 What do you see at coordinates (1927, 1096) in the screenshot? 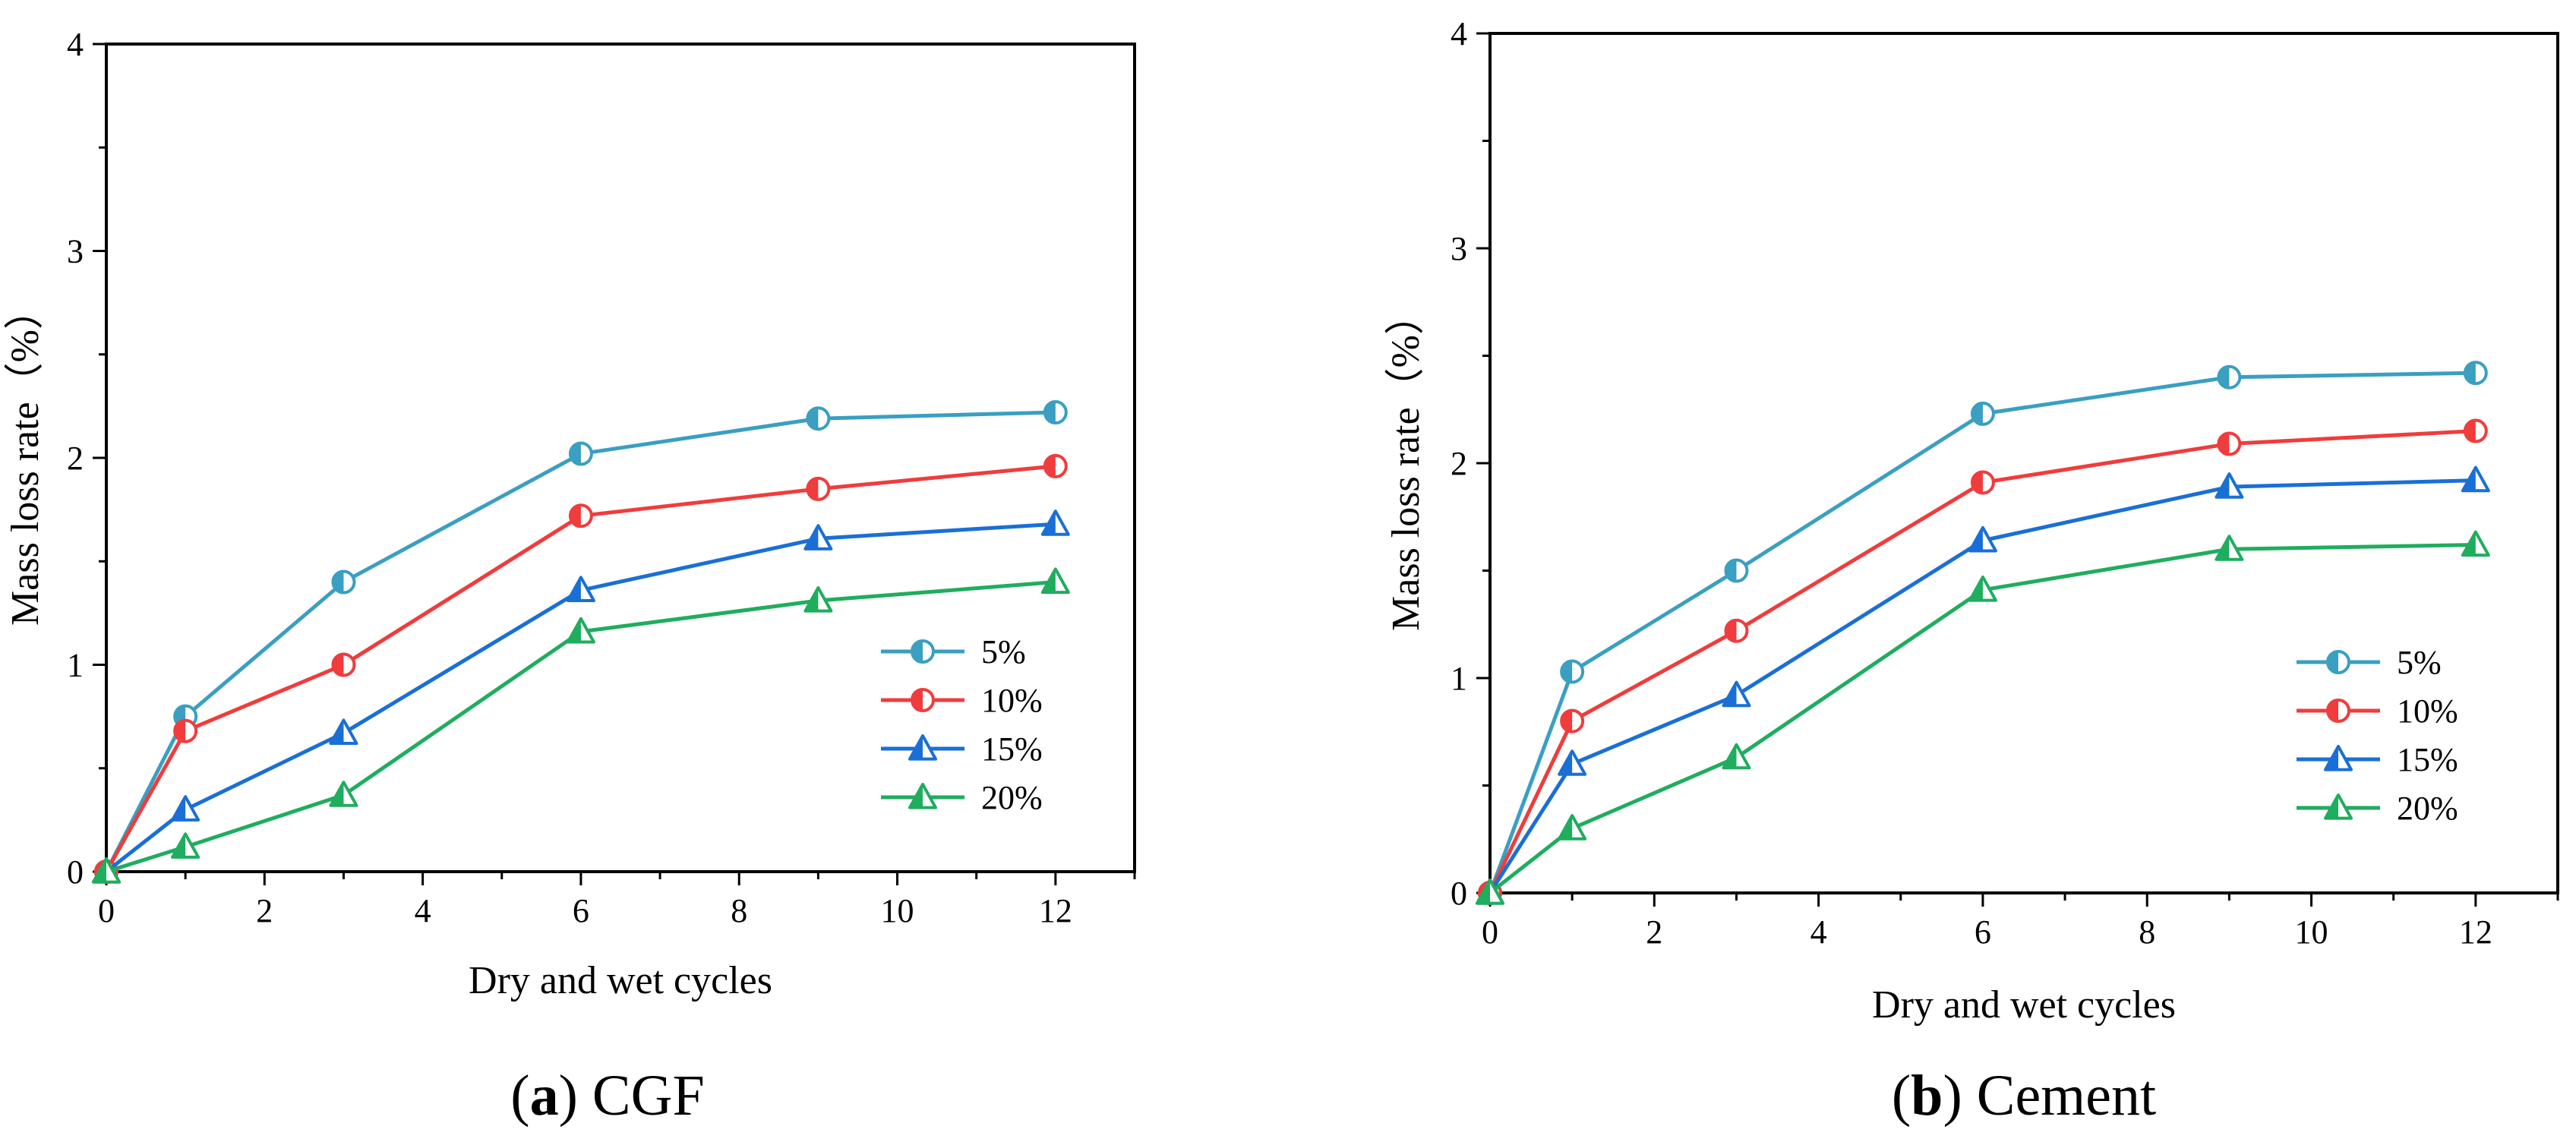
I see `panel-letter: b` at bounding box center [1927, 1096].